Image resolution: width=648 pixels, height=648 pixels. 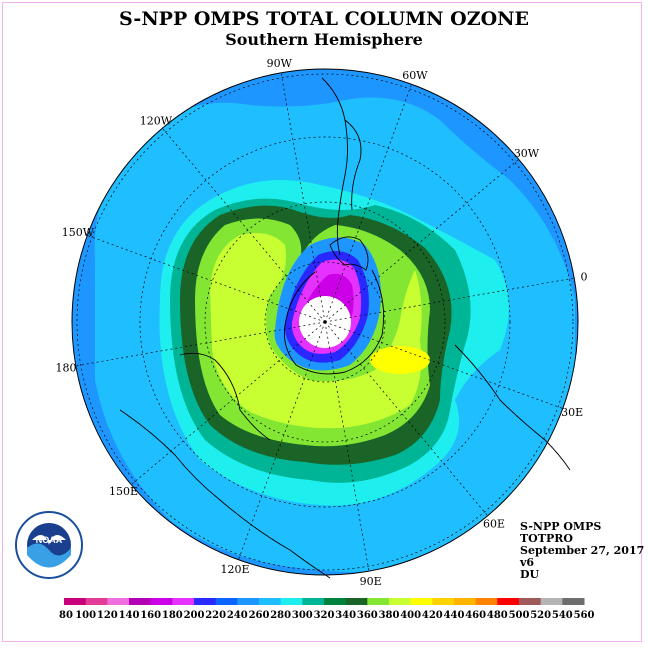 I want to click on noaa-logo: NOAA, so click(x=49, y=545).